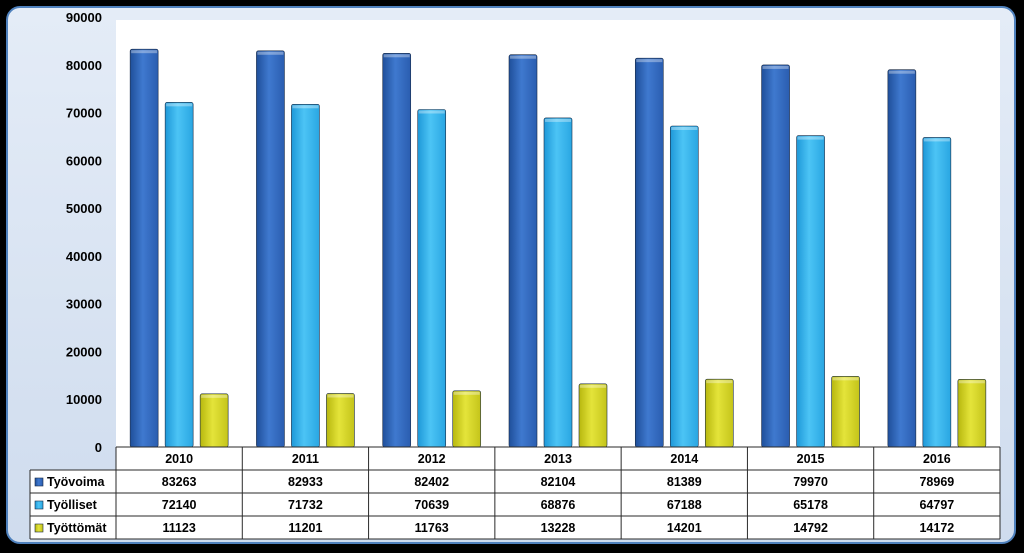 This screenshot has height=553, width=1024. Describe the element at coordinates (84, 351) in the screenshot. I see `y-tick-label: 20000` at that location.